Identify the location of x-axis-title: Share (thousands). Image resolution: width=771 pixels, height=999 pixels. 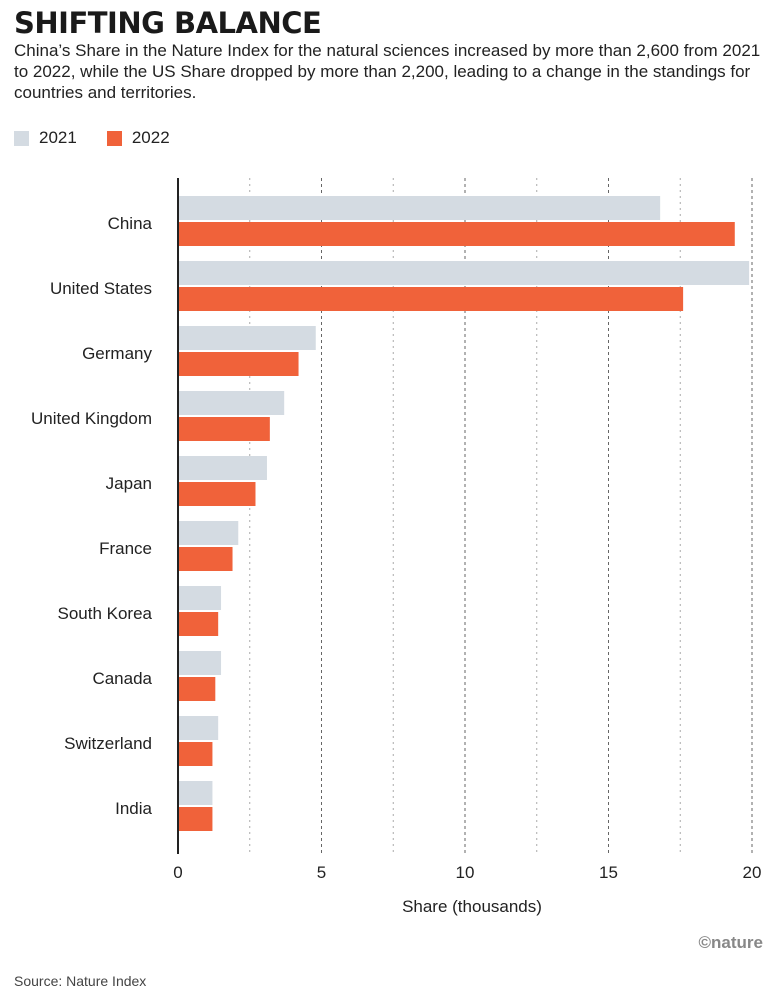
(472, 906).